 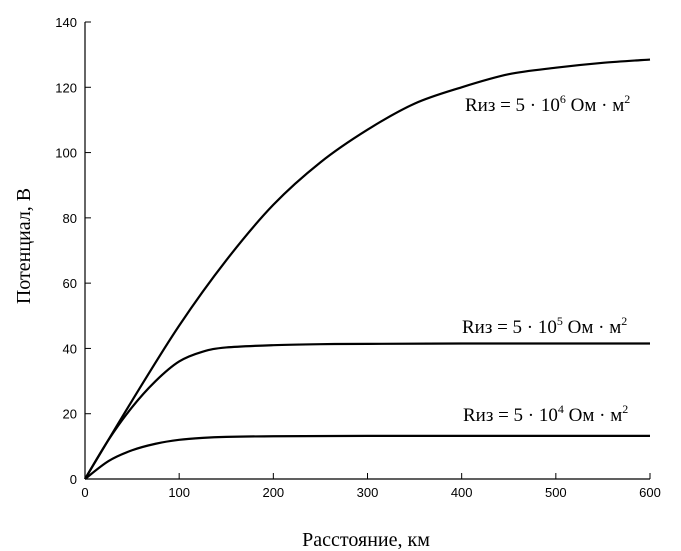 What do you see at coordinates (73, 479) in the screenshot?
I see `y-tick-label: 0` at bounding box center [73, 479].